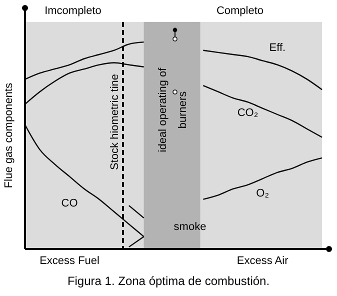 This screenshot has width=337, height=296. What do you see at coordinates (69, 204) in the screenshot?
I see `series-label: CO` at bounding box center [69, 204].